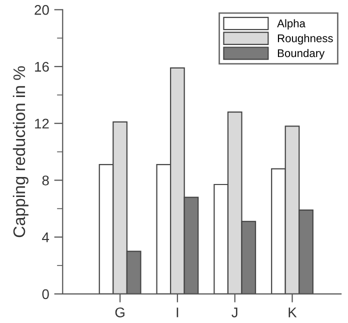 This screenshot has height=323, width=348. I want to click on y-tick-label: 20, so click(41, 10).